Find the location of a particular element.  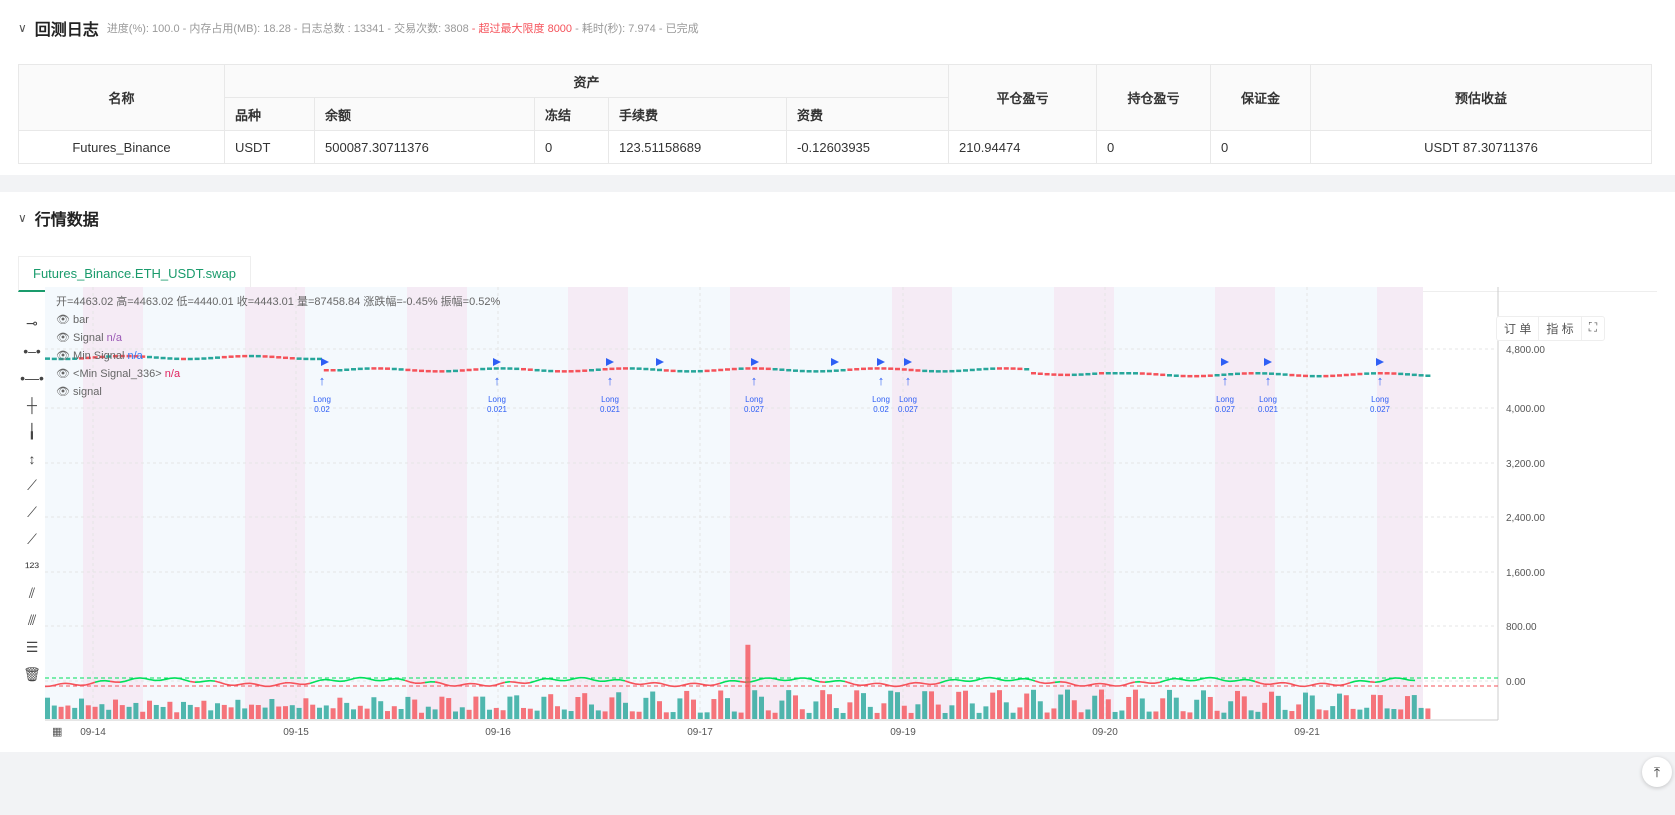

legend-item-0: 👁 bar is located at coordinates (72, 320).